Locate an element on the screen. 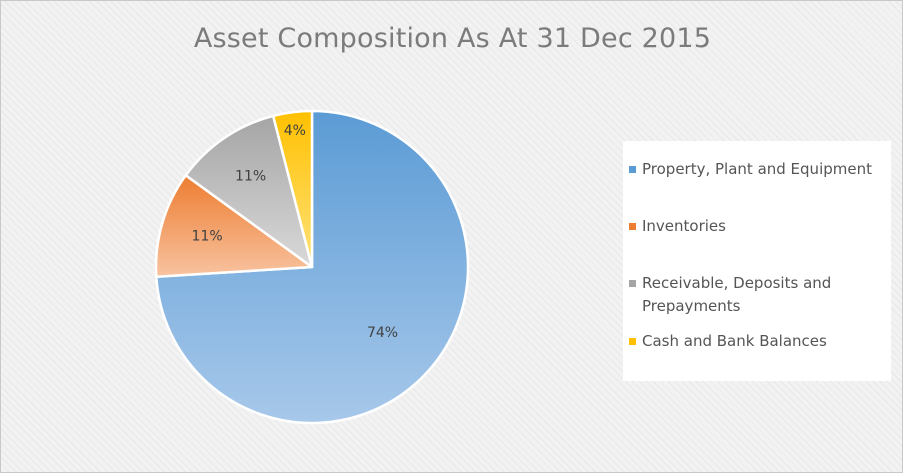 The height and width of the screenshot is (473, 903). legend-swatch-cash-bank is located at coordinates (632, 341).